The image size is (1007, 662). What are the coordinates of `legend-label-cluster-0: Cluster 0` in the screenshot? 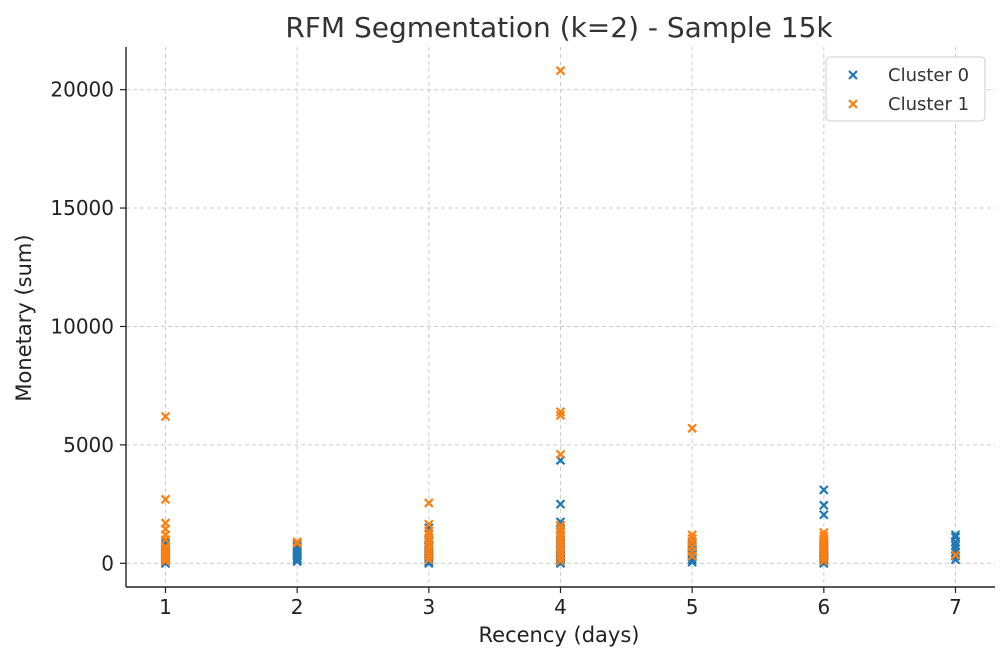 It's located at (928, 75).